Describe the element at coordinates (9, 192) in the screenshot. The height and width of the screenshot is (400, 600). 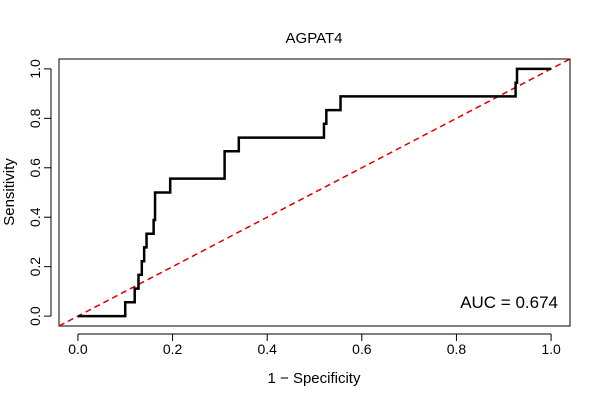
I see `y-axis-label: Sensitivity` at that location.